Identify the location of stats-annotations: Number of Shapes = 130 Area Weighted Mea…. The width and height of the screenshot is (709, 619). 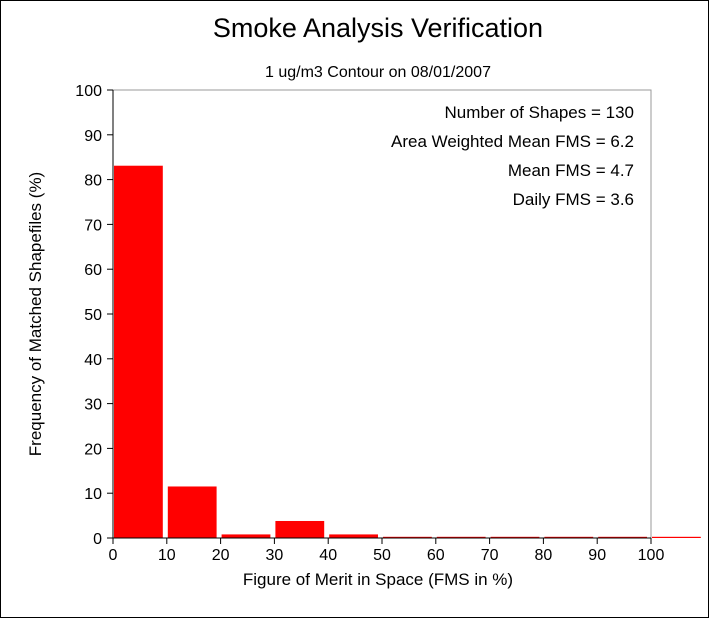
(512, 156).